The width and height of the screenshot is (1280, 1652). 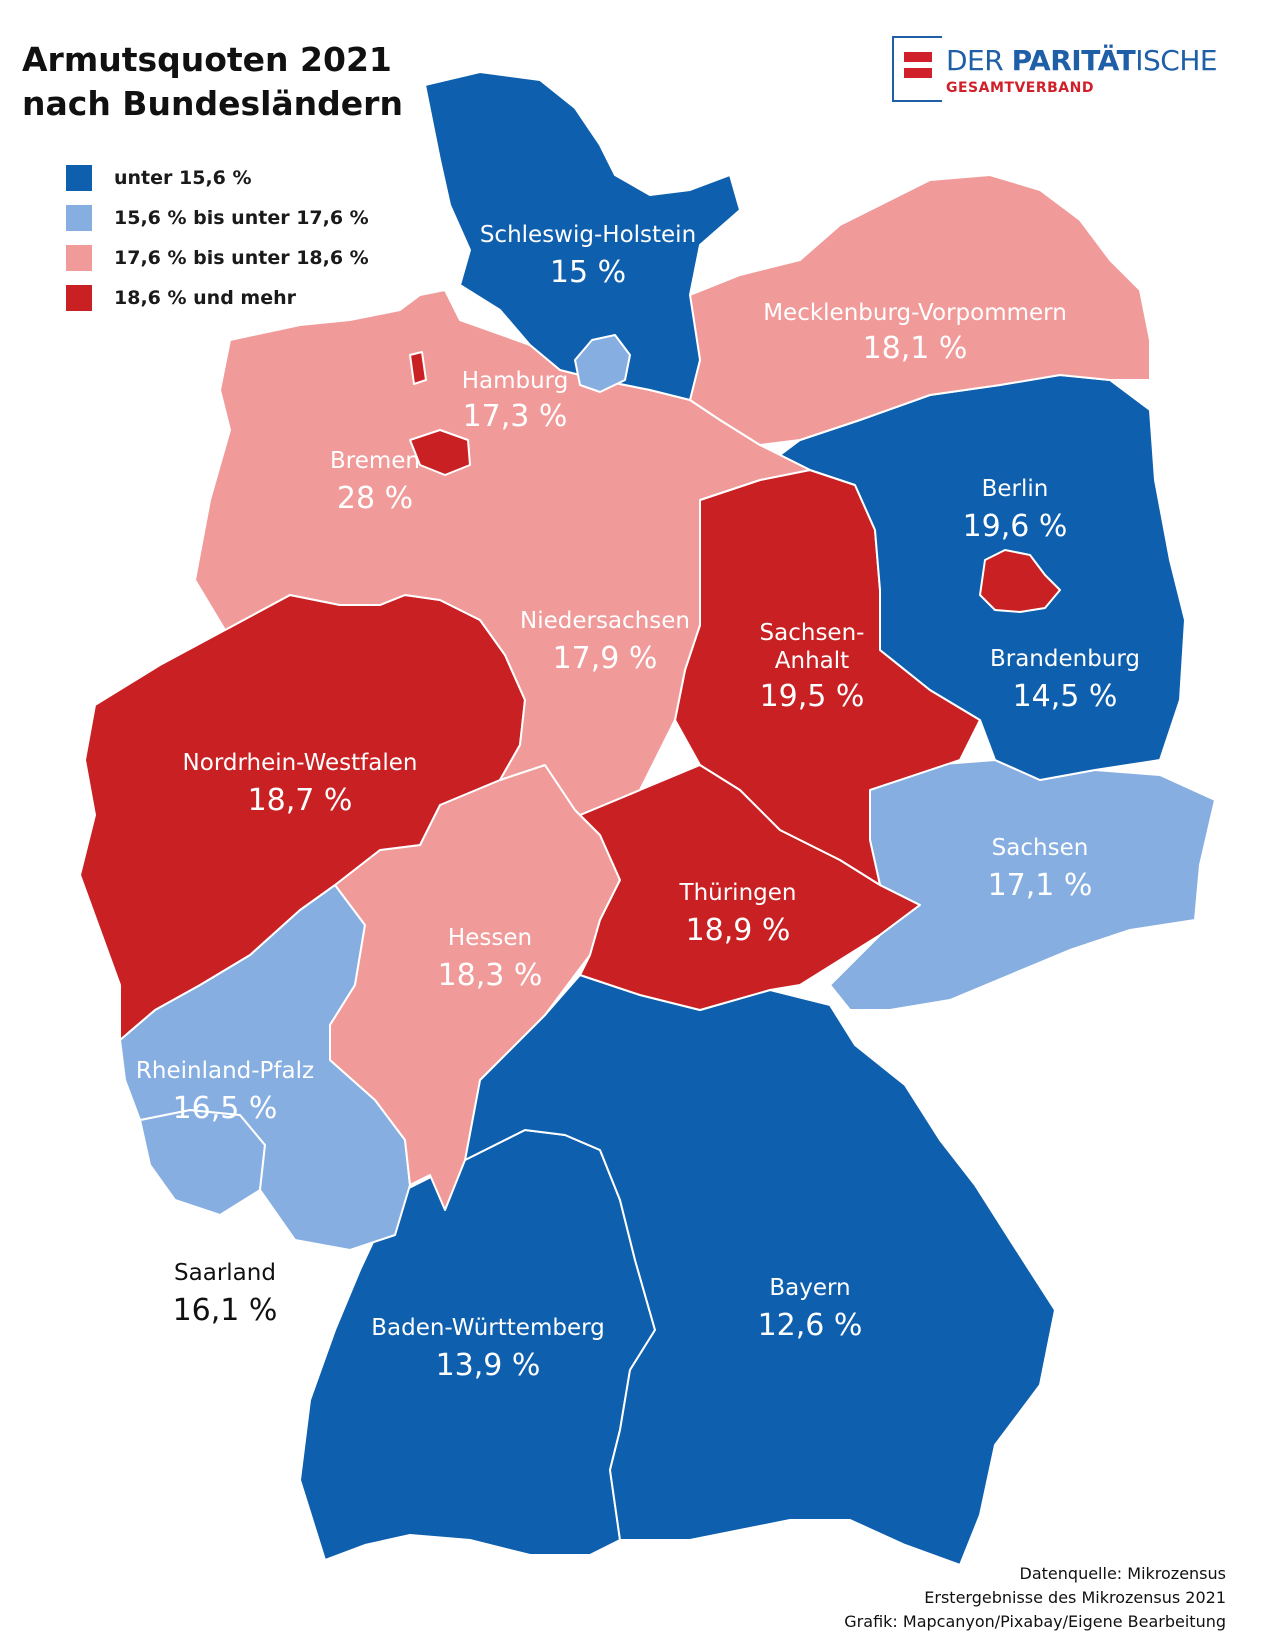 I want to click on legend-label-low: unter 15,6 %, so click(x=183, y=178).